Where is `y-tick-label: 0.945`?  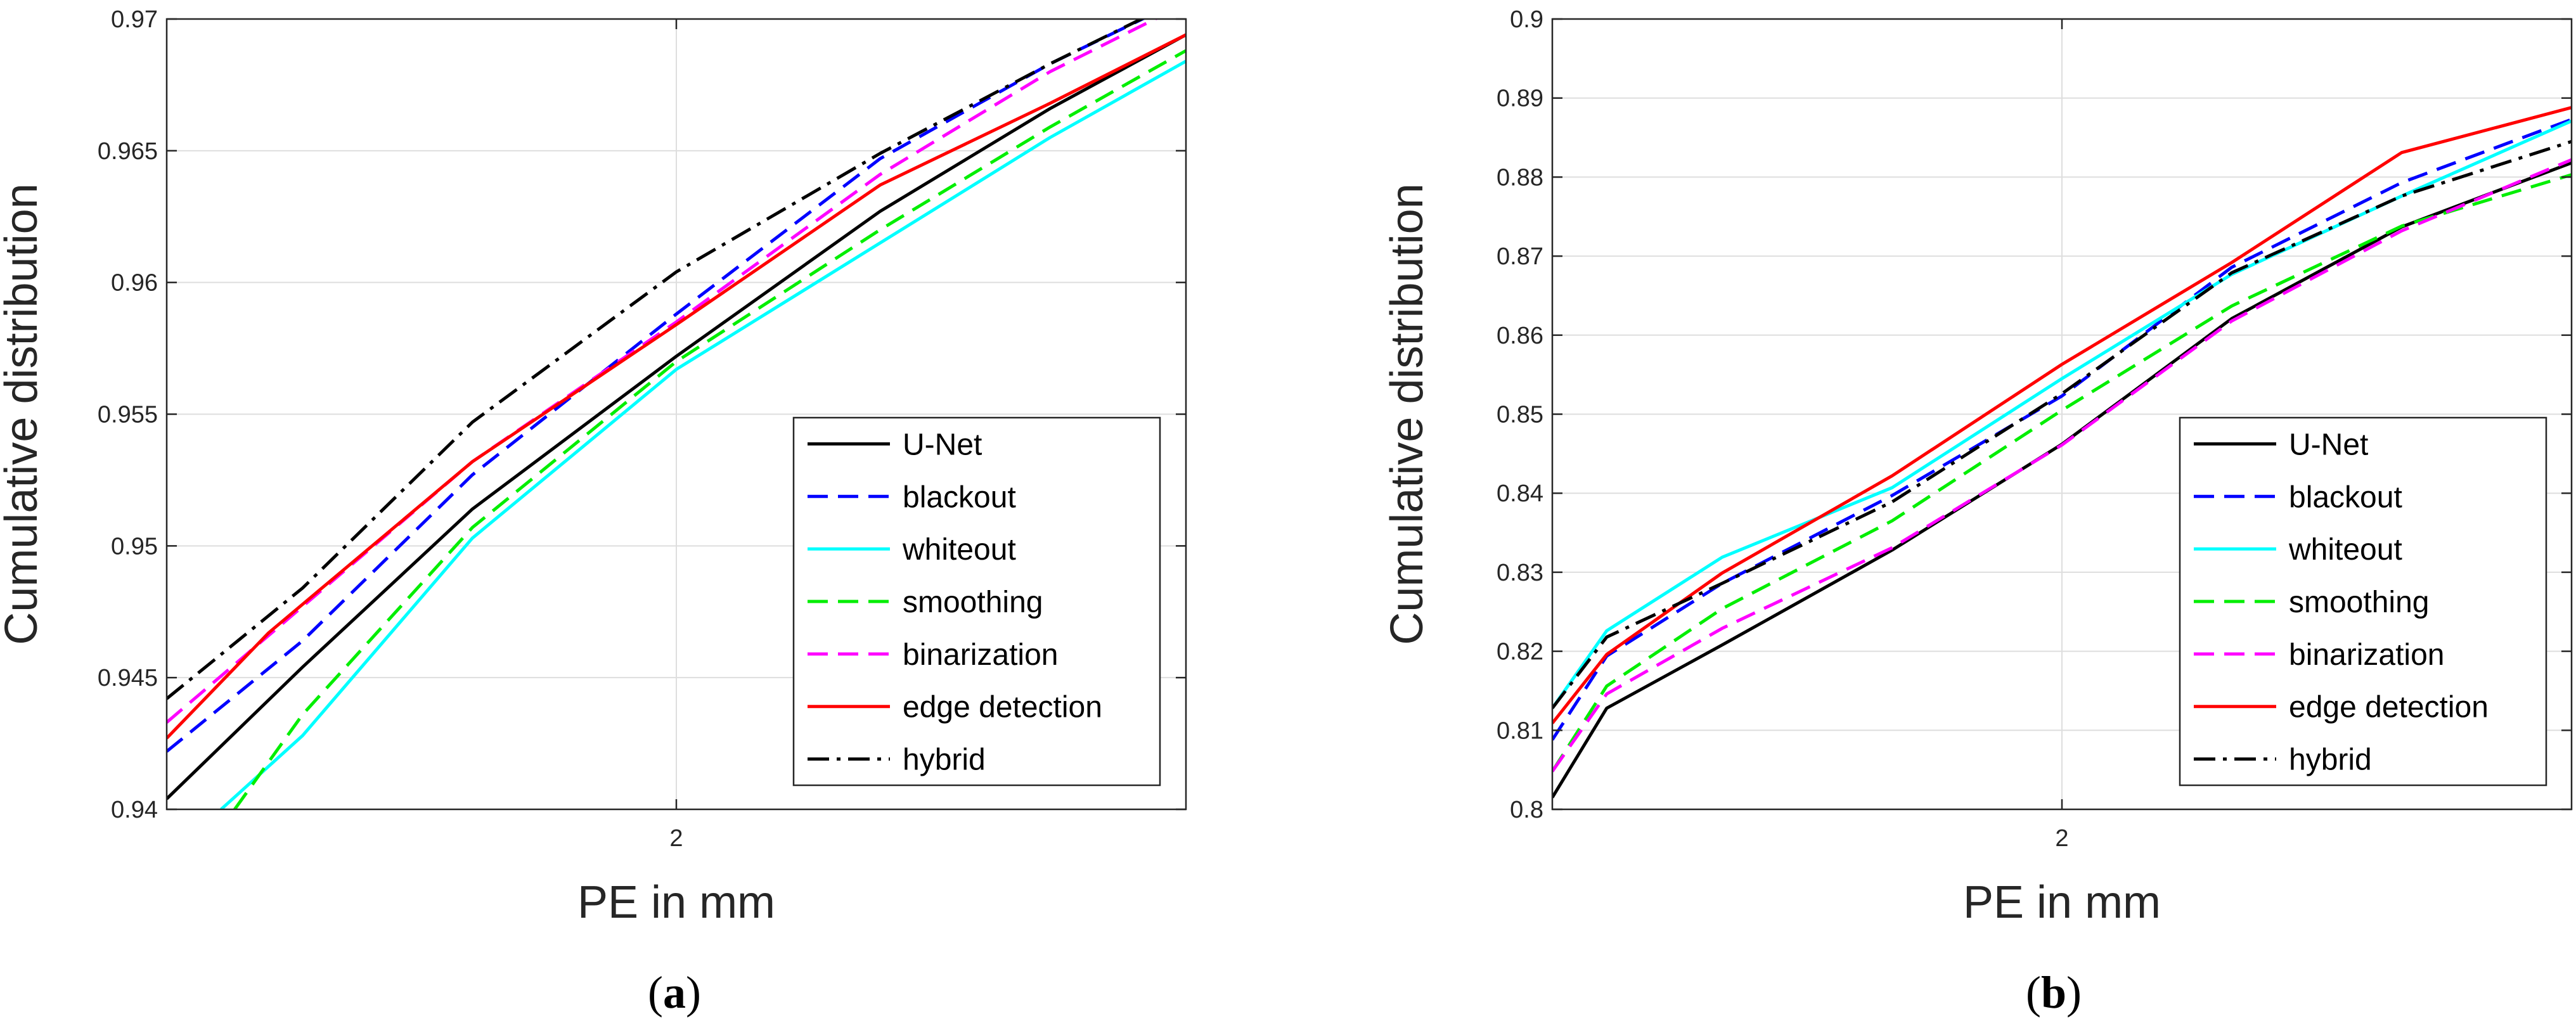
y-tick-label: 0.945 is located at coordinates (128, 678).